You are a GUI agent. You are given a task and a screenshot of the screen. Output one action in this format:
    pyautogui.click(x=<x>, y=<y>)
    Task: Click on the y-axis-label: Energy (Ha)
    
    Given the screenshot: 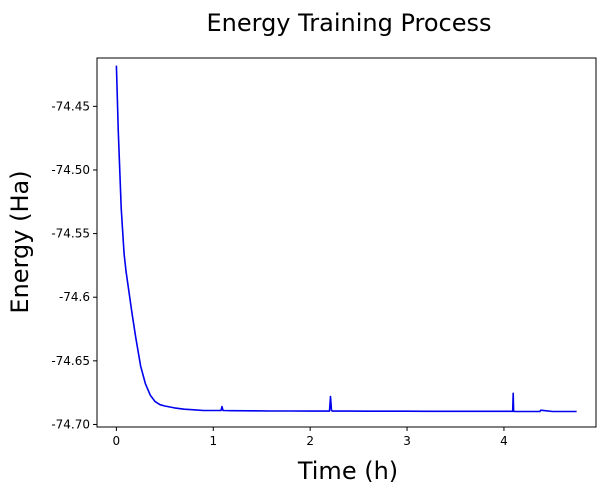 What is the action you would take?
    pyautogui.click(x=20, y=241)
    